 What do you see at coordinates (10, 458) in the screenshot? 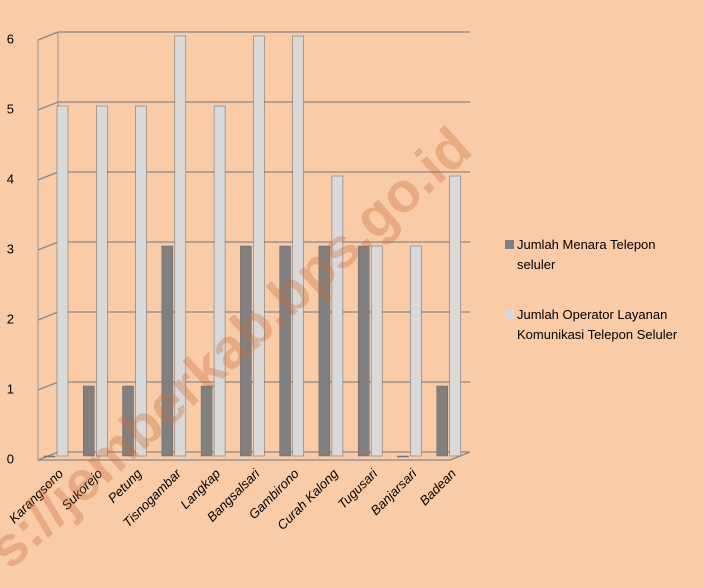
I see `y-tick-label: 0` at bounding box center [10, 458].